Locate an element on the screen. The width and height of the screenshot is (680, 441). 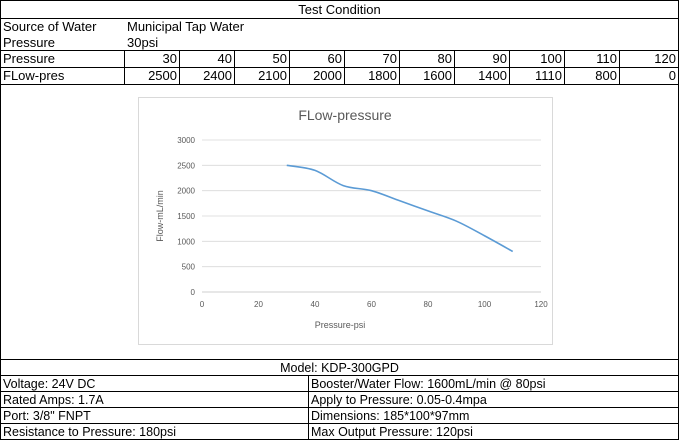
pressure-cell: 30 is located at coordinates (169, 58).